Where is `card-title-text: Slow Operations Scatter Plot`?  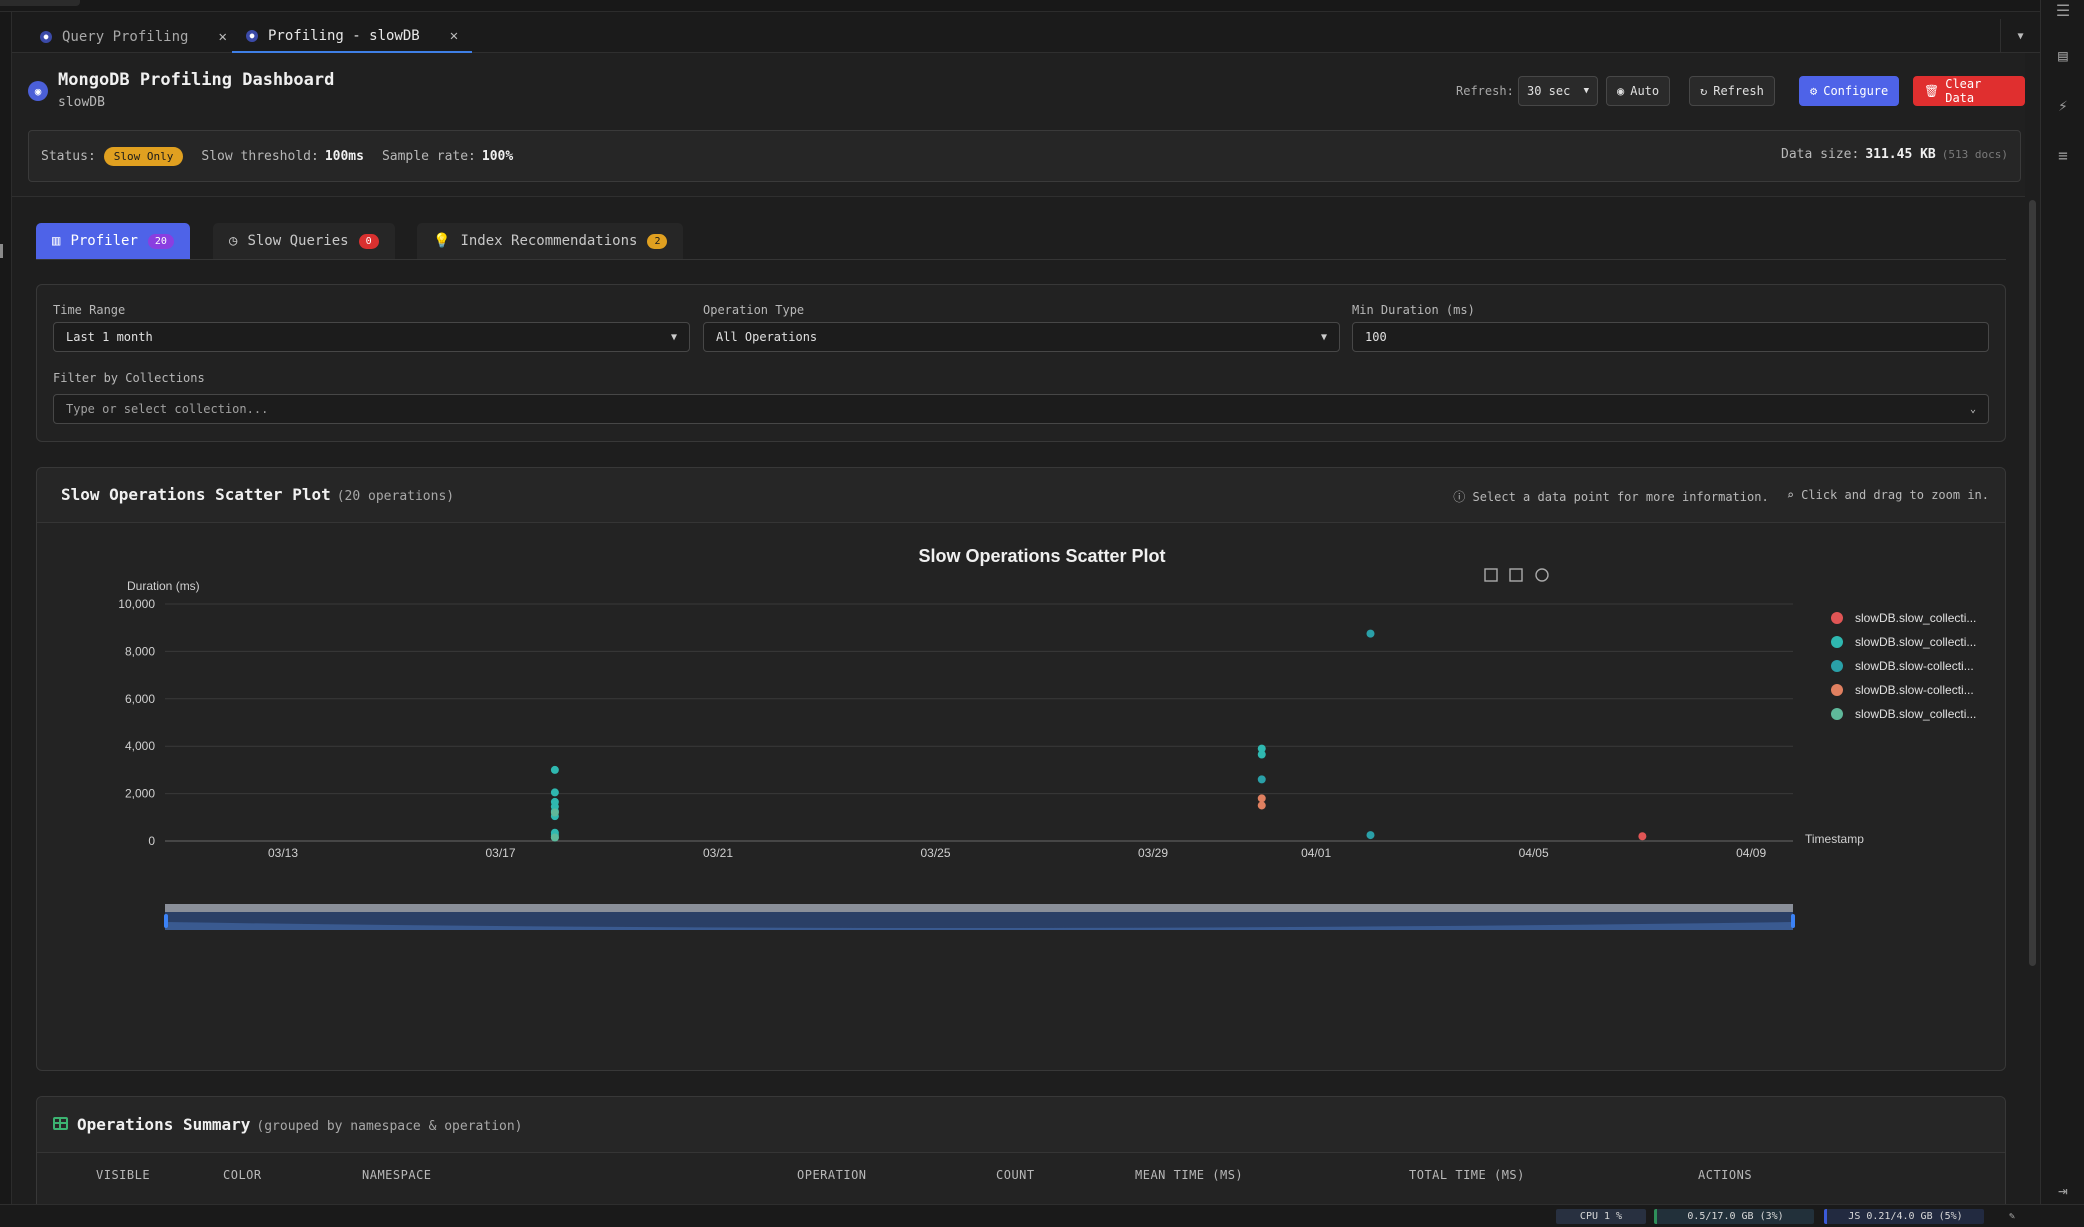 card-title-text: Slow Operations Scatter Plot is located at coordinates (196, 494).